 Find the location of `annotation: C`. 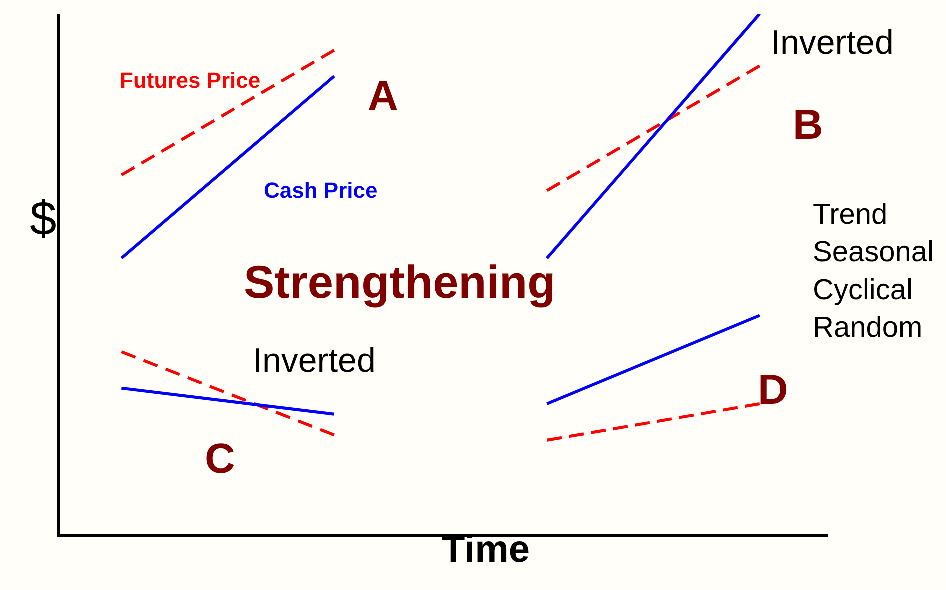

annotation: C is located at coordinates (220, 458).